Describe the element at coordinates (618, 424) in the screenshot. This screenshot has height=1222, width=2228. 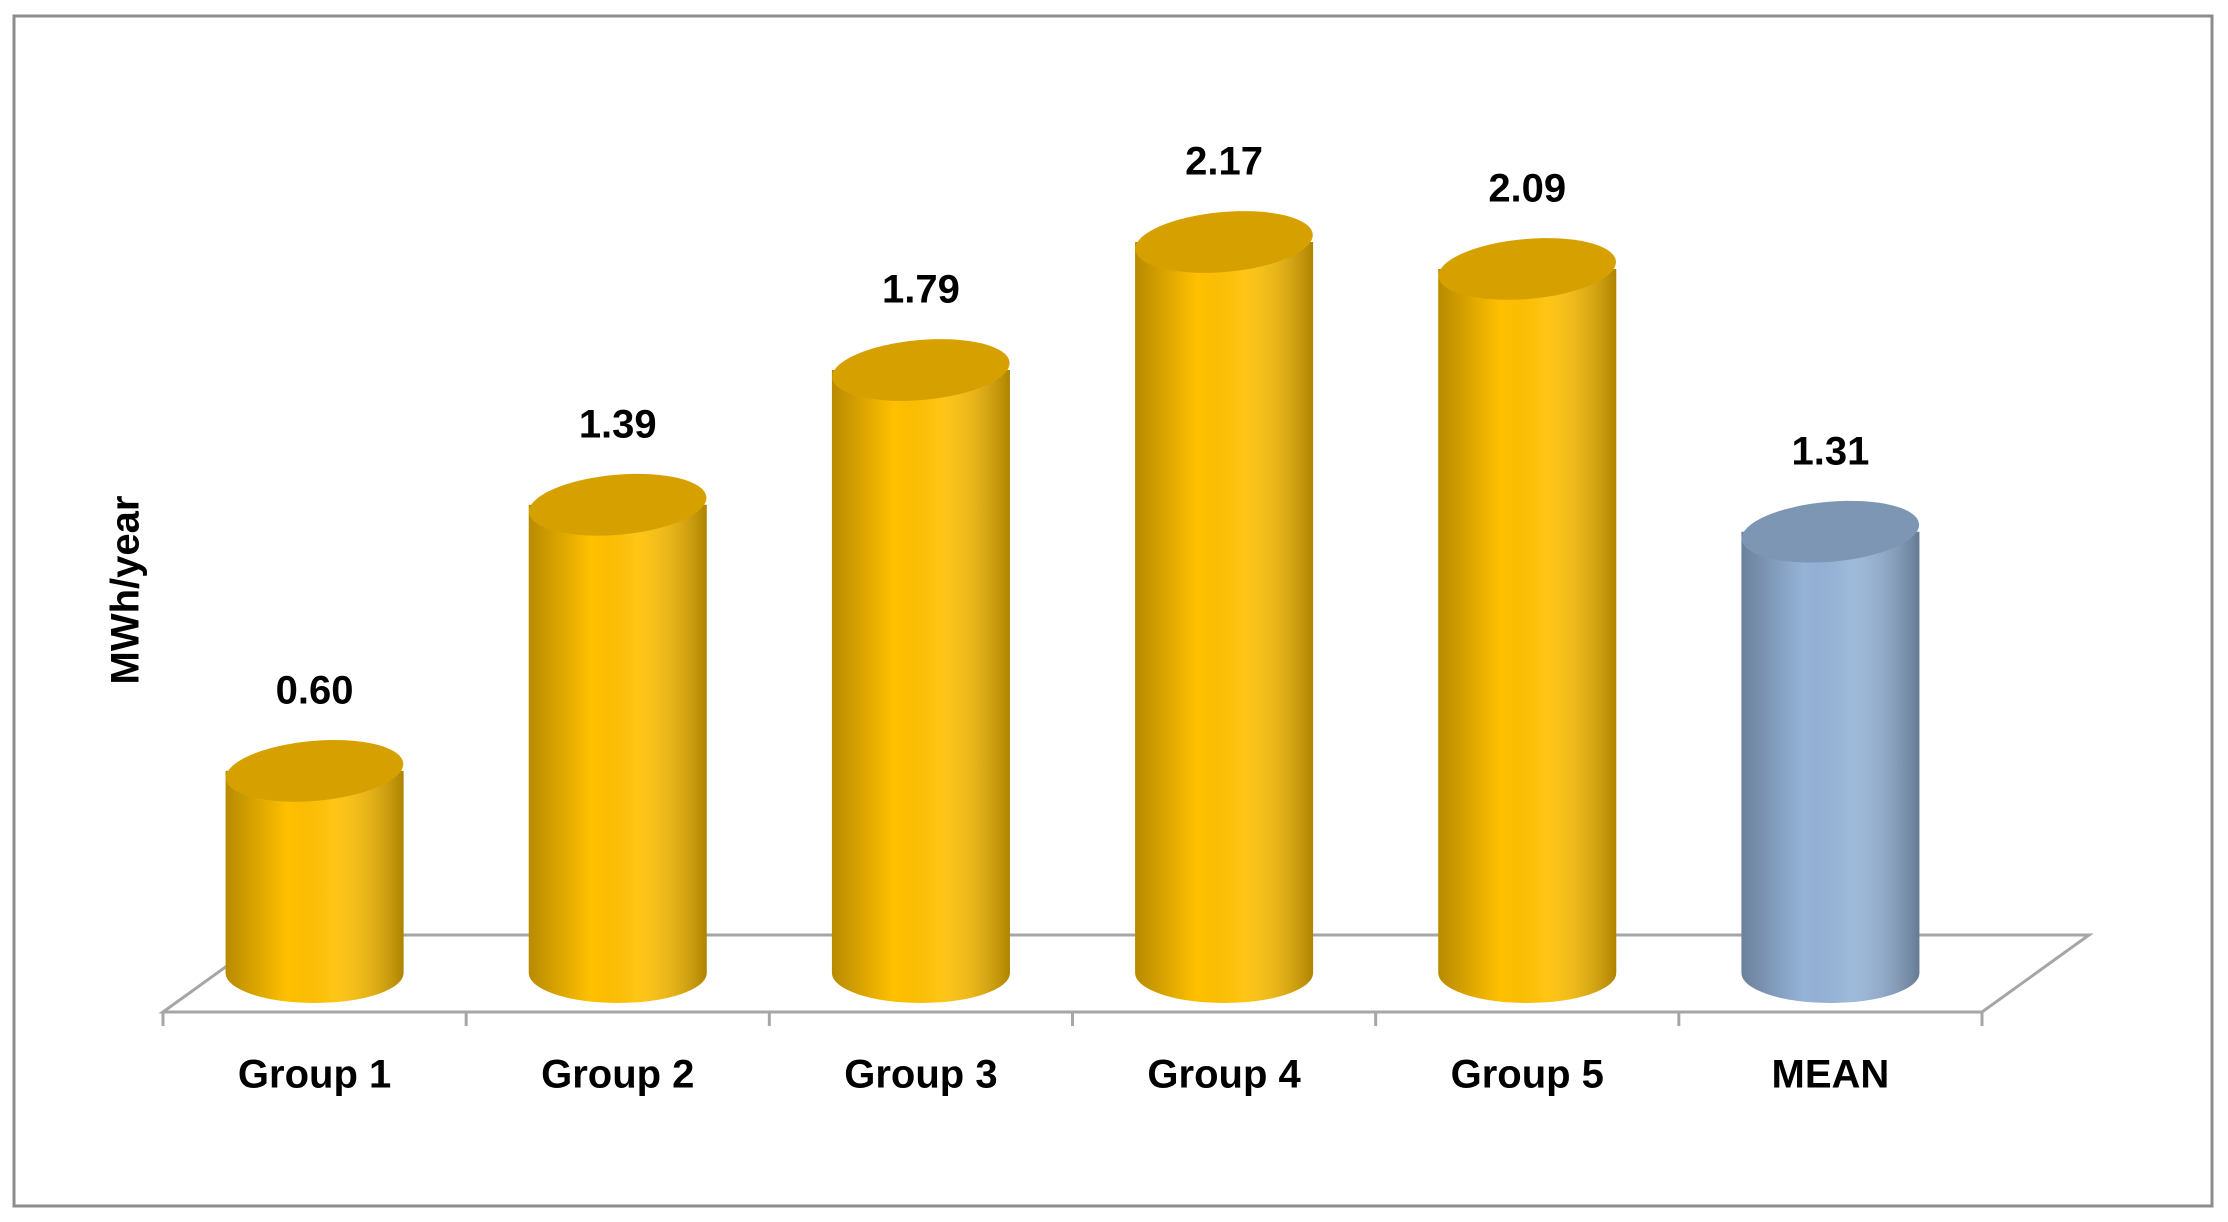
I see `value-label: 1.39` at that location.